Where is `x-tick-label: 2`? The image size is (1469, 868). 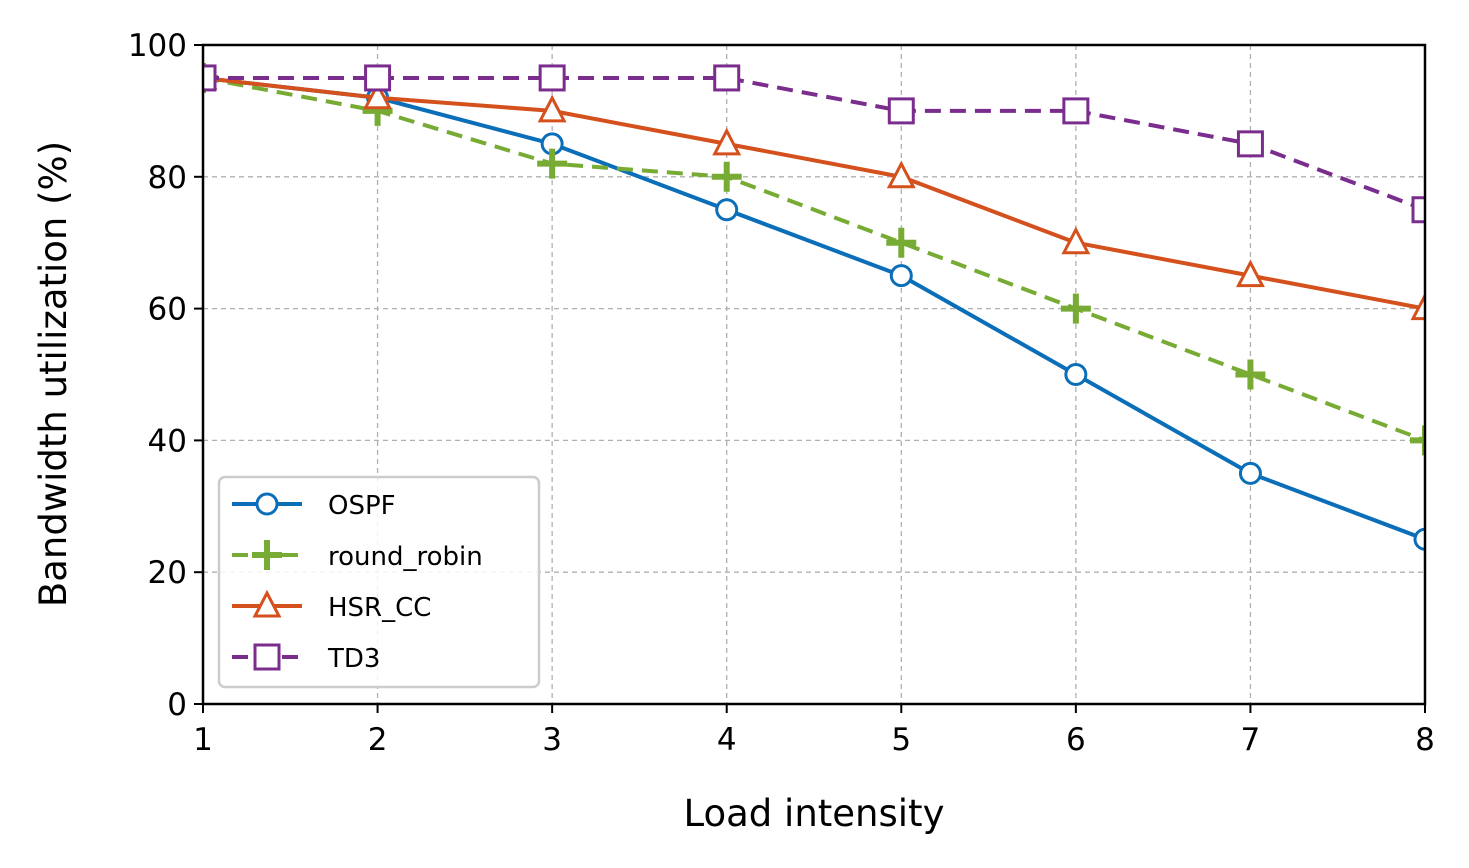
x-tick-label: 2 is located at coordinates (378, 740).